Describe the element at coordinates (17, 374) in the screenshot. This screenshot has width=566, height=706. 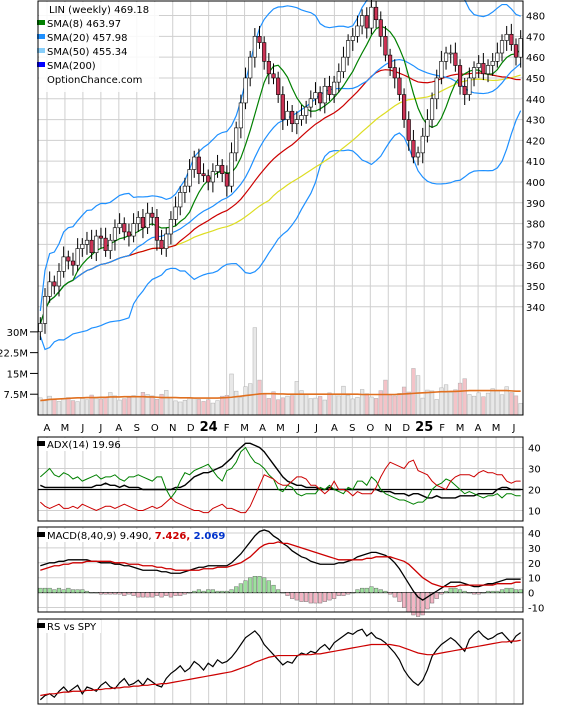
I see `volume-tick-label: 15M` at that location.